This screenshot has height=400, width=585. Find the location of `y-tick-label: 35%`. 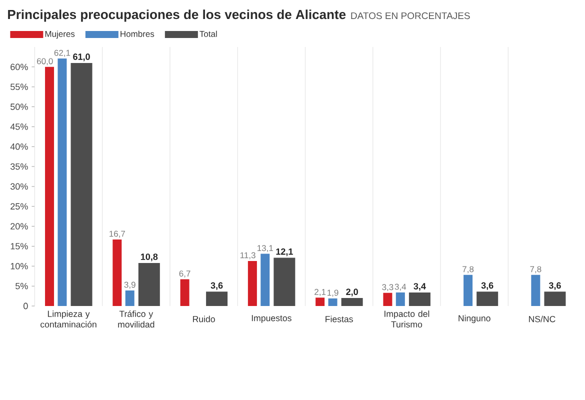

y-tick-label: 35% is located at coordinates (19, 166).